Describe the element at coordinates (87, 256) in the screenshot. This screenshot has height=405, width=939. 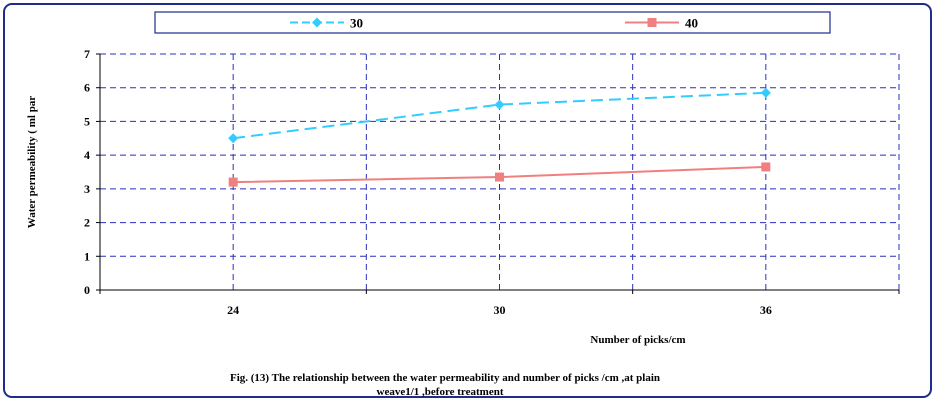
I see `y-tick-label: 1` at that location.